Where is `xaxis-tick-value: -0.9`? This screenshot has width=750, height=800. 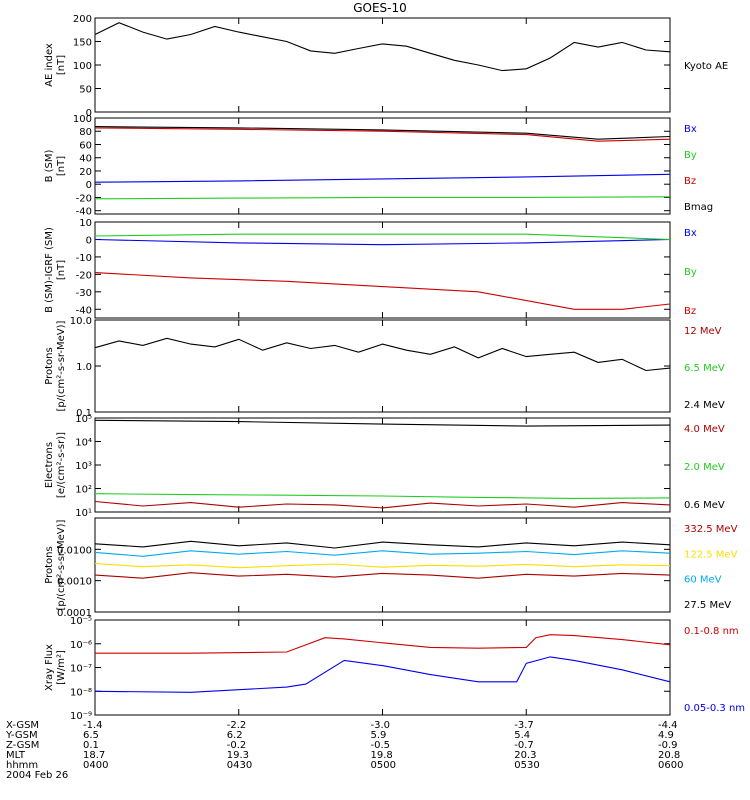 xaxis-tick-value: -0.9 is located at coordinates (668, 745).